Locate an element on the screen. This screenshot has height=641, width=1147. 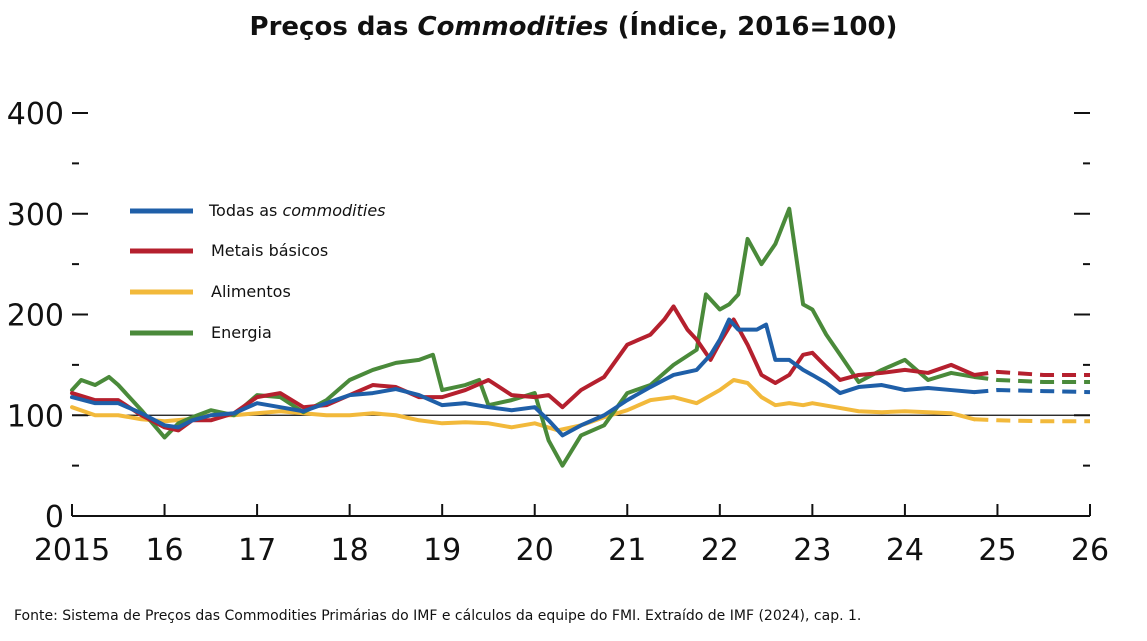
x-tick-label: 26 is located at coordinates (1090, 550).